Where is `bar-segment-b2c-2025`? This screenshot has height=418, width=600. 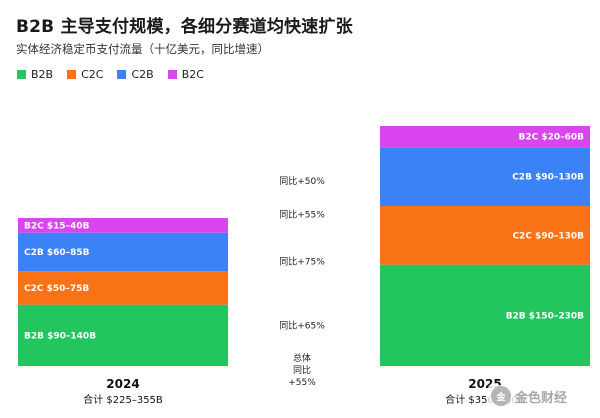 bar-segment-b2c-2025 is located at coordinates (485, 137).